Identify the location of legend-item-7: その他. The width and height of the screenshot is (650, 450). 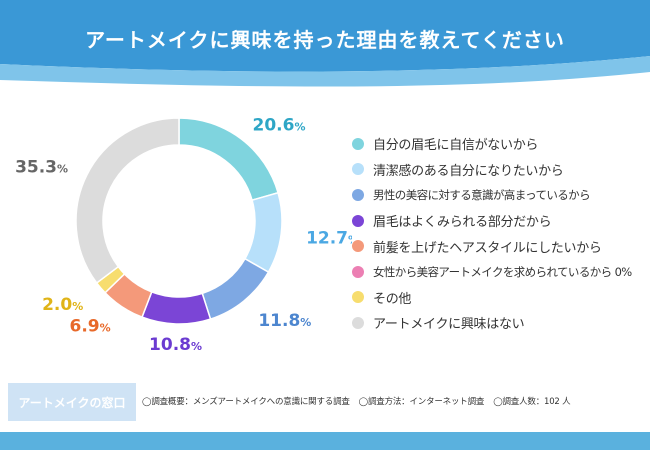
(499, 298).